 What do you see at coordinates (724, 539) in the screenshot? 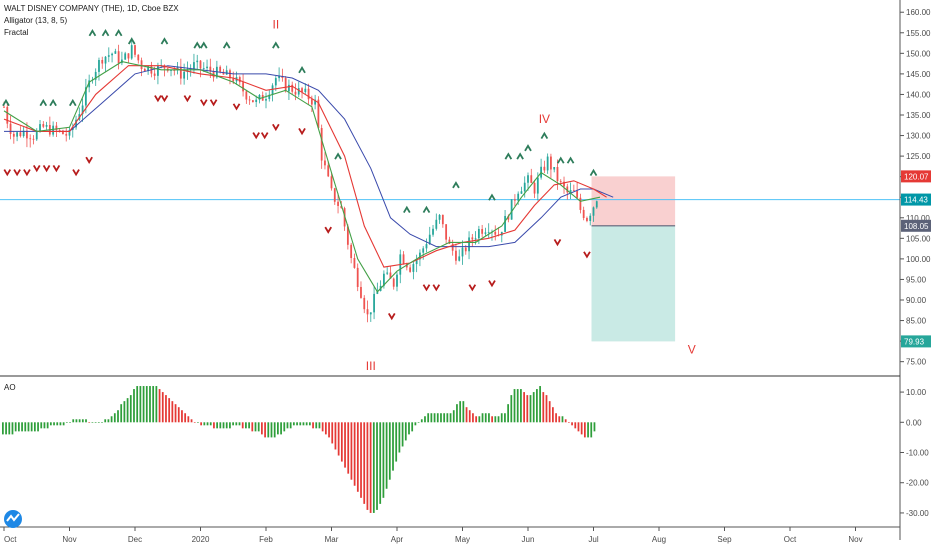
I see `time-tick-label: Sep` at bounding box center [724, 539].